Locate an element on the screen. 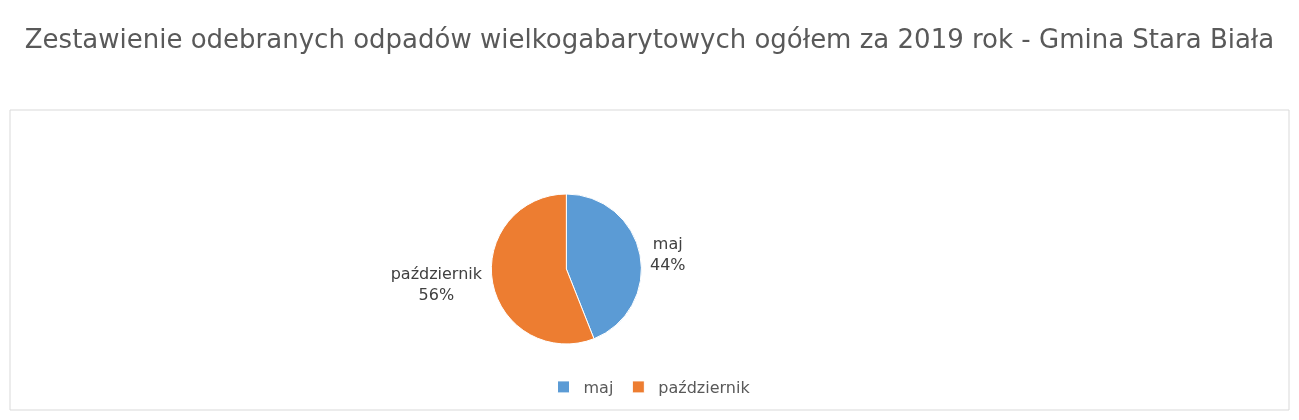  legend-label: październik is located at coordinates (704, 388).